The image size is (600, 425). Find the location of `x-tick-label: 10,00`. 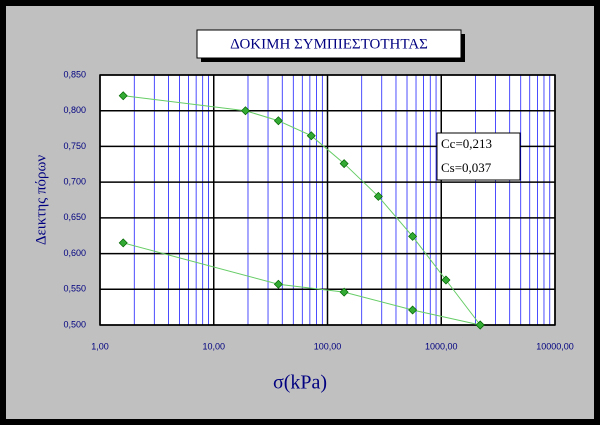

x-tick-label: 10,00 is located at coordinates (213, 346).